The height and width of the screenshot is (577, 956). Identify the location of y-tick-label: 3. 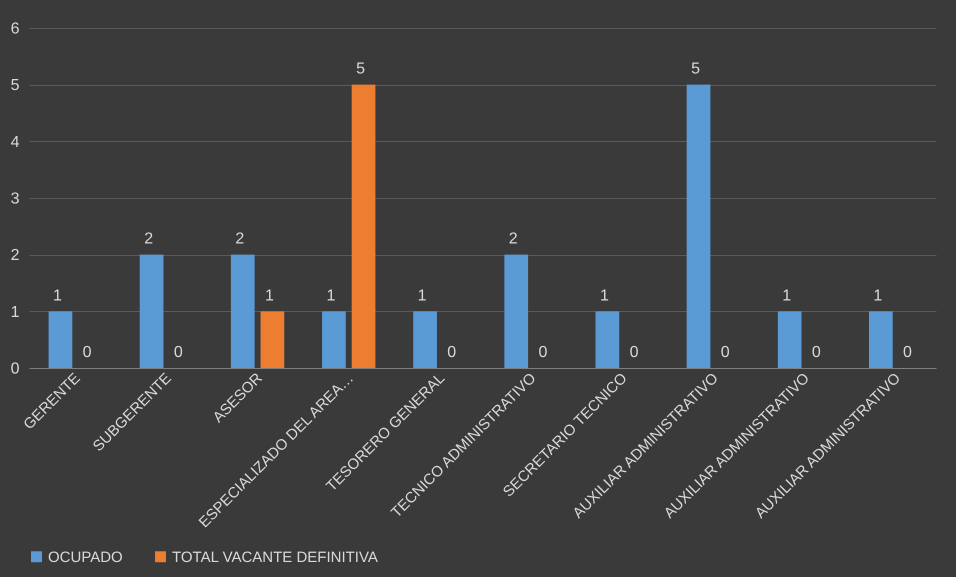
(15, 199).